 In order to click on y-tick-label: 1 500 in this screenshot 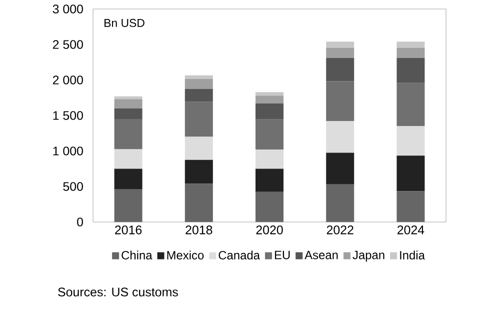, I will do `click(68, 115)`.